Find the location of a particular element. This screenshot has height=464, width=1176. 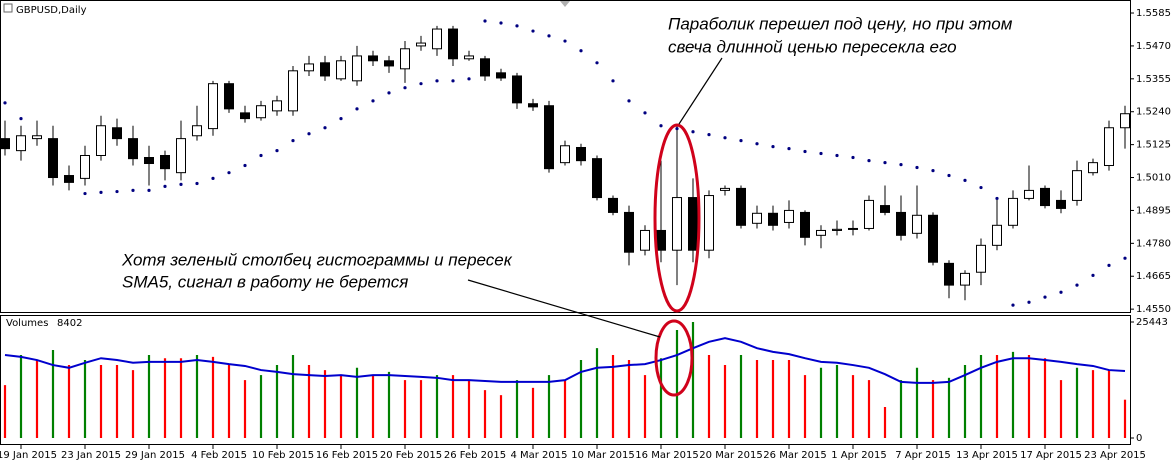

scroll-marker is located at coordinates (565, 4).